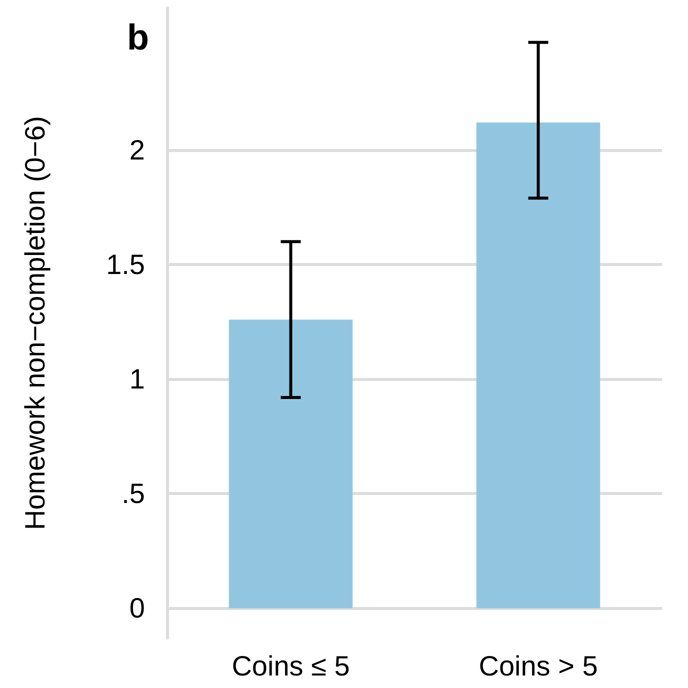  I want to click on y-tick-label: .5, so click(133, 494).